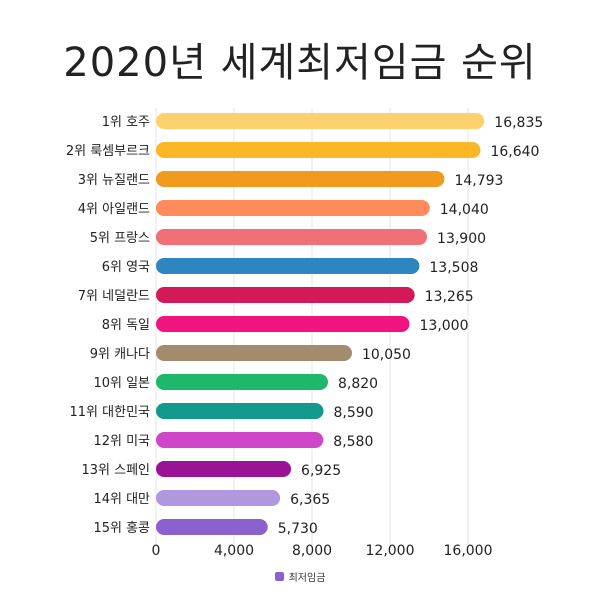  What do you see at coordinates (478, 181) in the screenshot?
I see `value-label: 14,793` at bounding box center [478, 181].